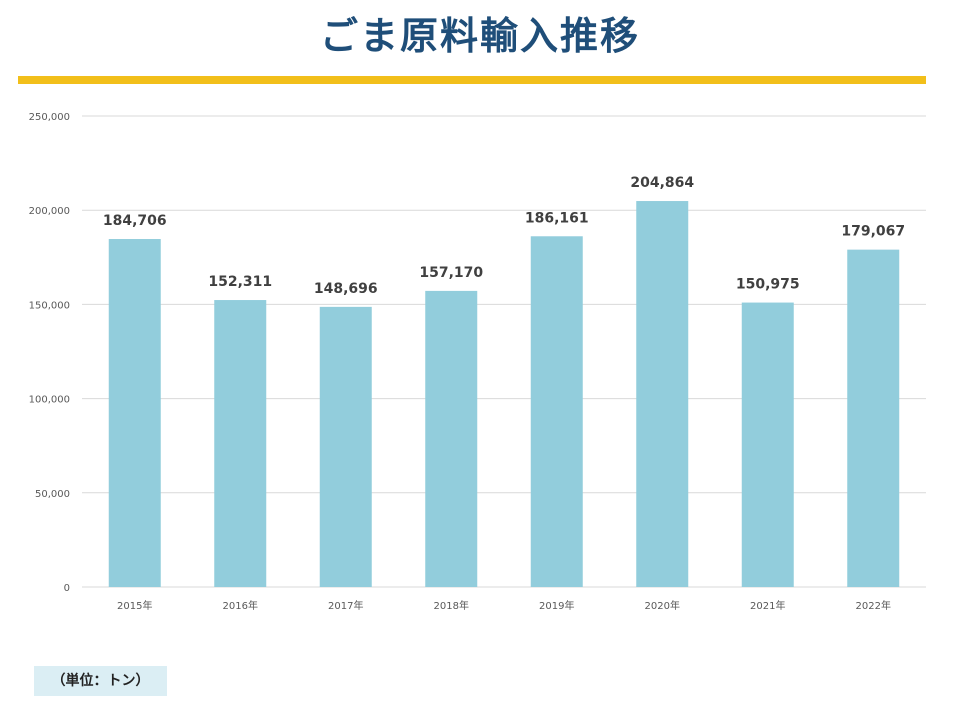 This screenshot has width=960, height=720. What do you see at coordinates (49, 353) in the screenshot?
I see `y-axis-tick-labels: 0 50,000 100,000 150,000 200,000 250,000` at bounding box center [49, 353].